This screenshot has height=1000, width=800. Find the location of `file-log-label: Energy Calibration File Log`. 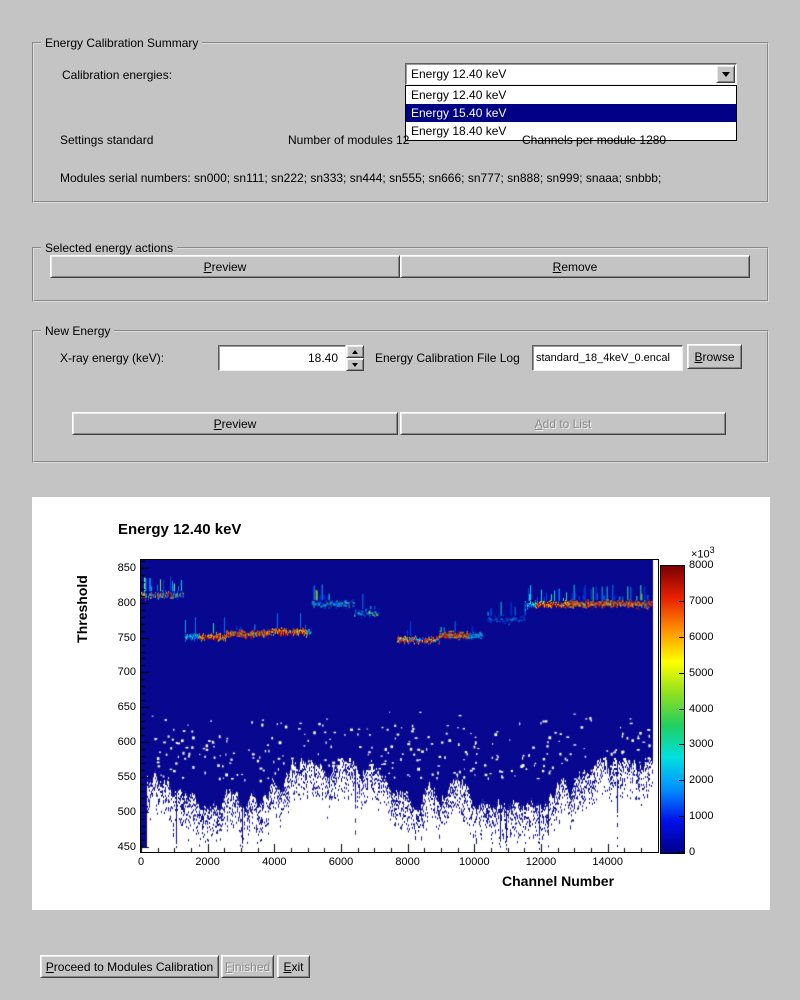

file-log-label: Energy Calibration File Log is located at coordinates (447, 358).